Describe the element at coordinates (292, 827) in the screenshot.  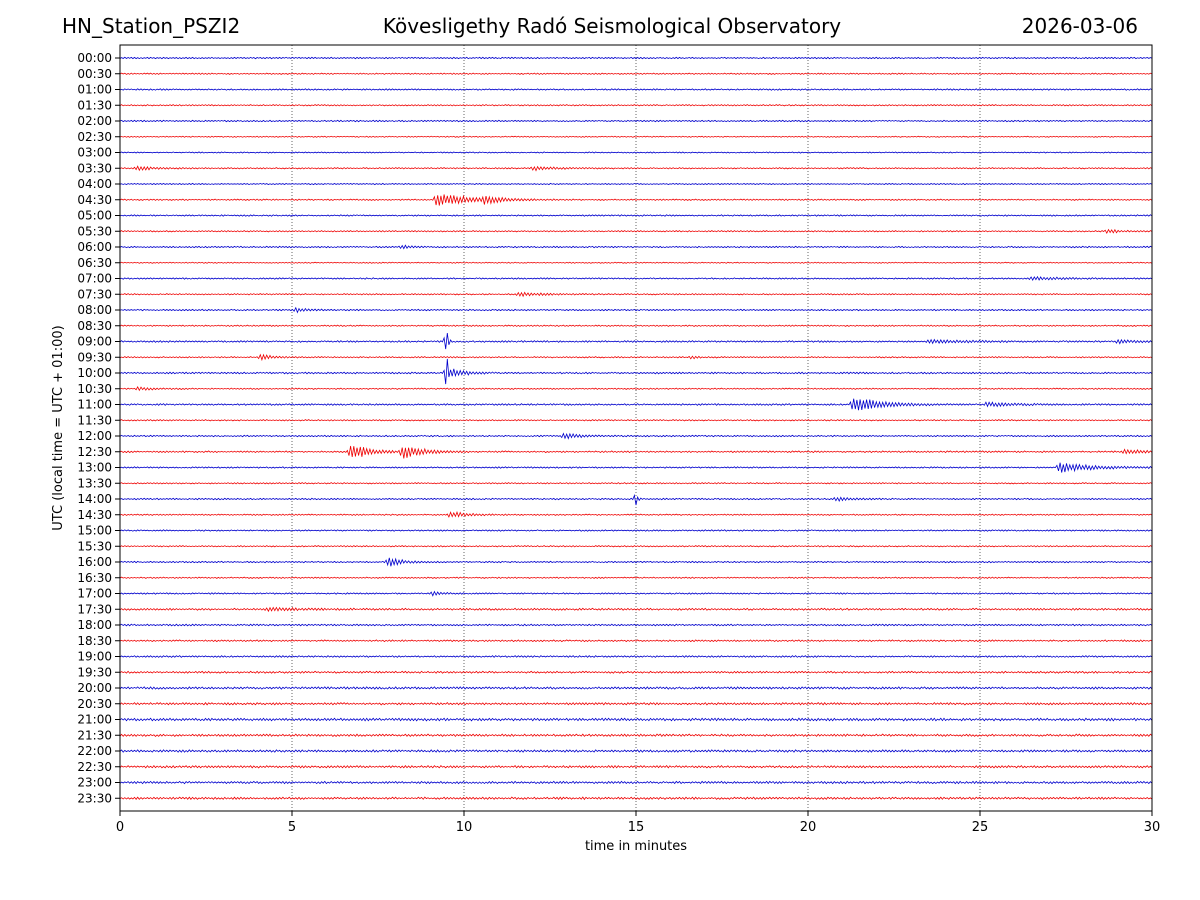
I see `x-tick-label-5: 5` at that location.